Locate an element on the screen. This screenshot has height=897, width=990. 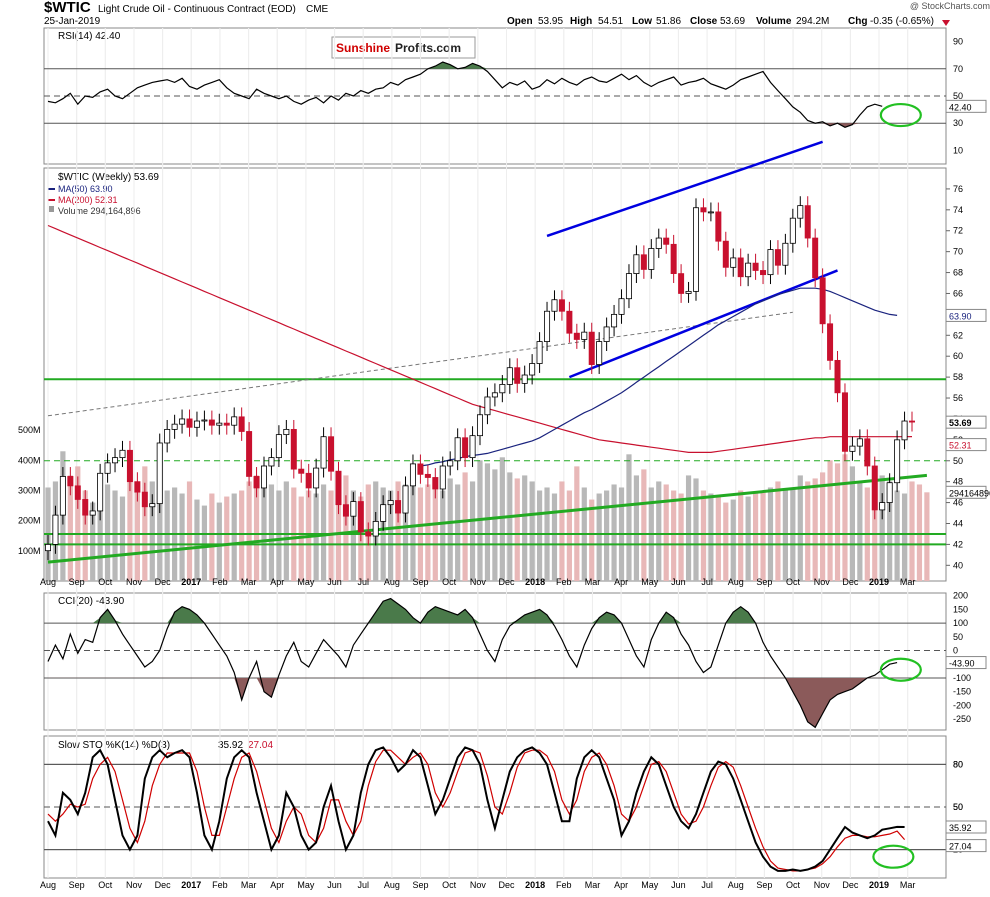
sto-d-tick-label: 80 is located at coordinates (958, 764).